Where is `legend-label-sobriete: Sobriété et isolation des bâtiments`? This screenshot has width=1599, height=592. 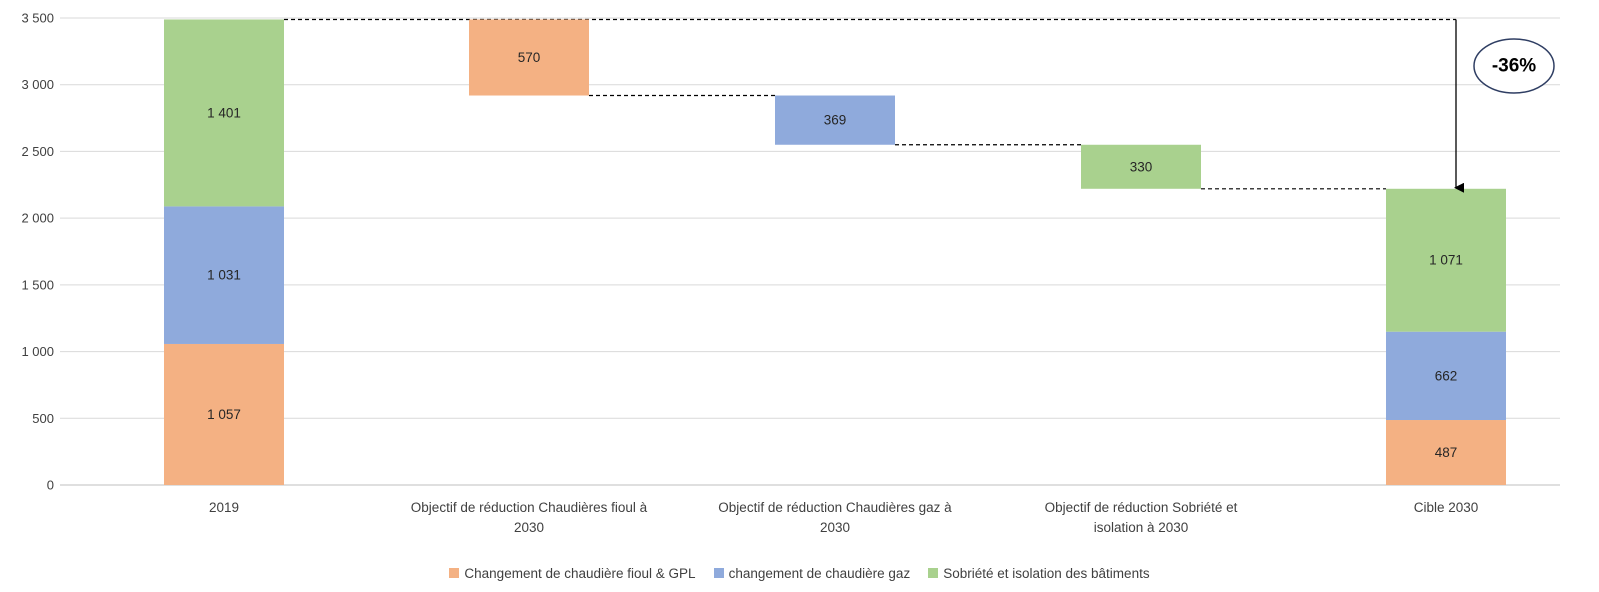 legend-label-sobriete: Sobriété et isolation des bâtiments is located at coordinates (1046, 573).